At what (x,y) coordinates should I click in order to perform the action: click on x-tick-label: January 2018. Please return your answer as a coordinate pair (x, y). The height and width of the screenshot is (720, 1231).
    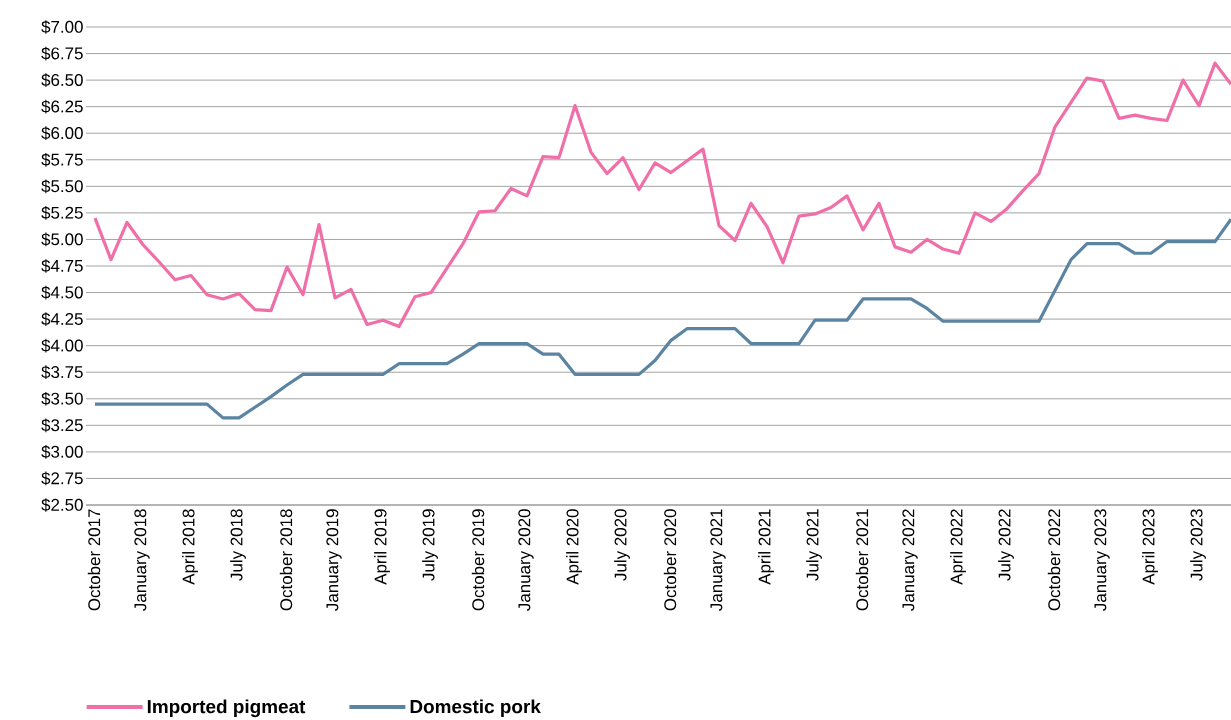
    Looking at the image, I should click on (142, 560).